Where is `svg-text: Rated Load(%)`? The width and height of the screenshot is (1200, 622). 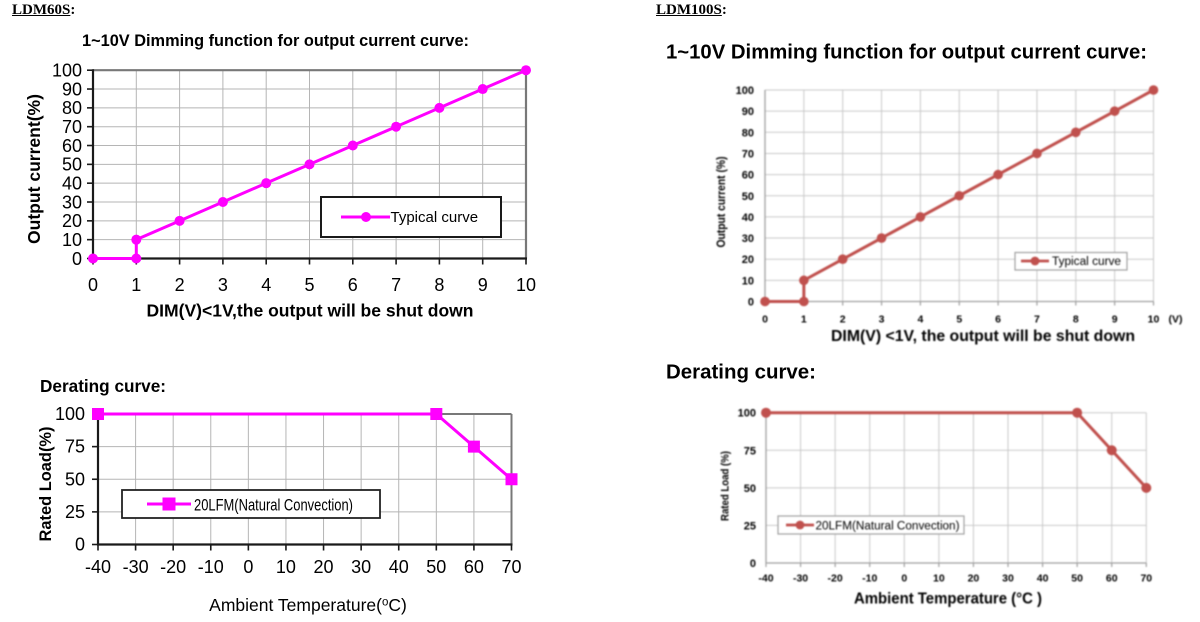
svg-text: Rated Load(%) is located at coordinates (45, 484).